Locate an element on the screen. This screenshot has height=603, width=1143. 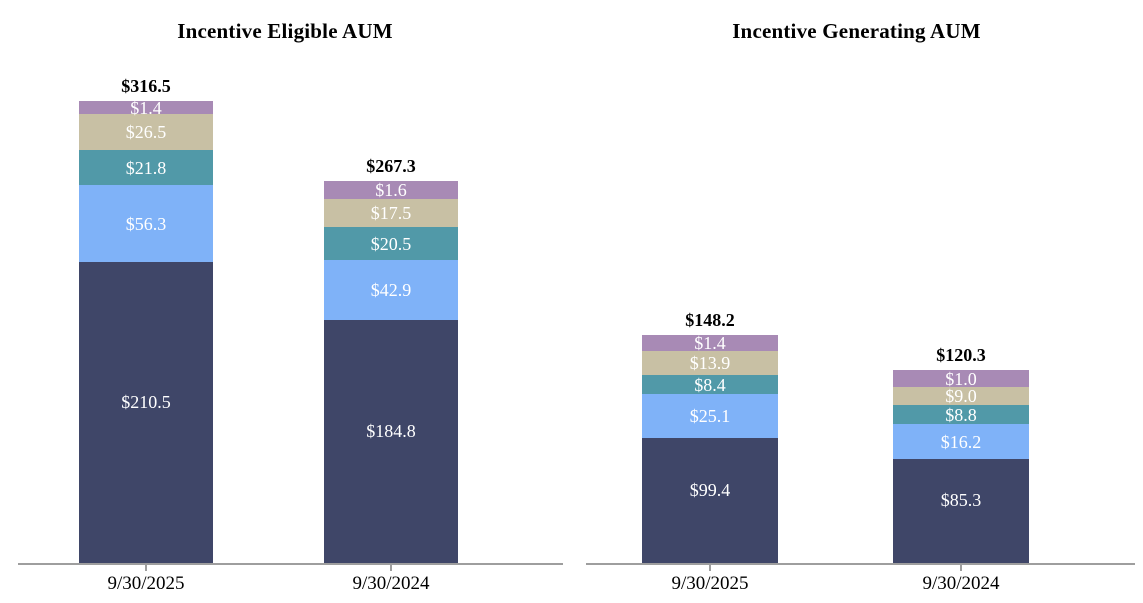
segment-value-label: $16.2 is located at coordinates (961, 441).